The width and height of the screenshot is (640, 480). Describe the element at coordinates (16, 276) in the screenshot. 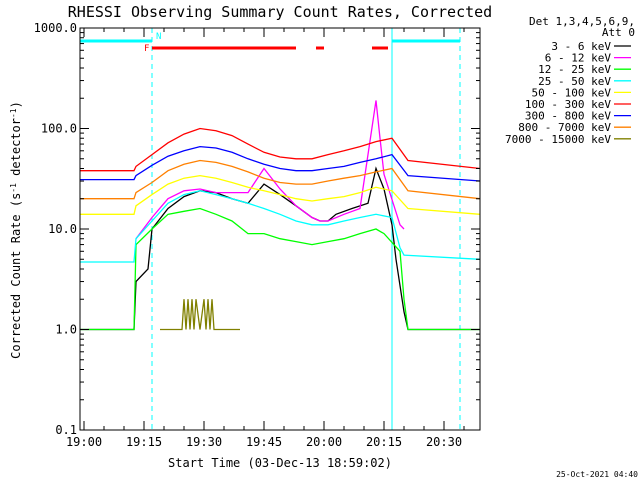

I see `y-label-text: Corrected Count Rate (s` at that location.